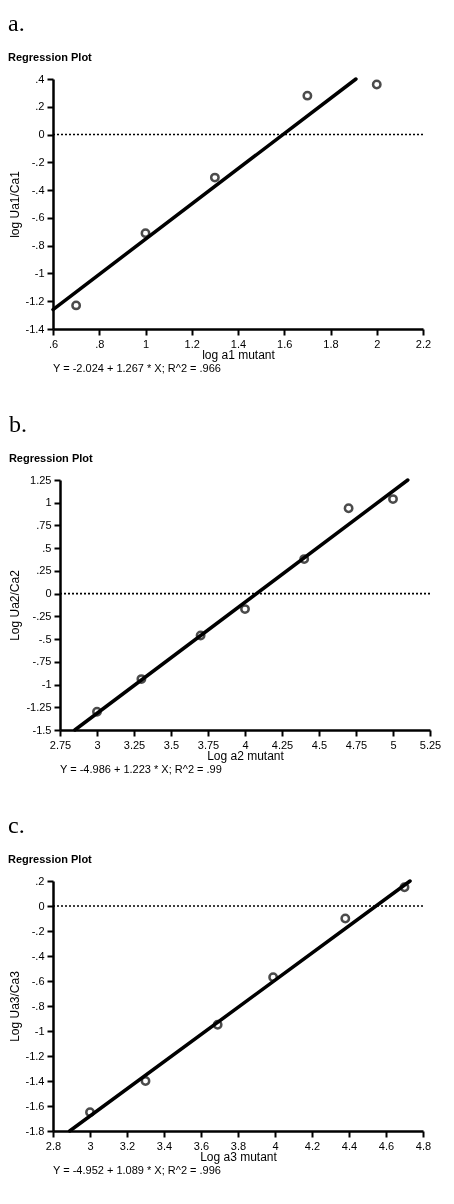  Describe the element at coordinates (14, 204) in the screenshot. I see `y-axis-title: log Ua1/Ca1` at that location.